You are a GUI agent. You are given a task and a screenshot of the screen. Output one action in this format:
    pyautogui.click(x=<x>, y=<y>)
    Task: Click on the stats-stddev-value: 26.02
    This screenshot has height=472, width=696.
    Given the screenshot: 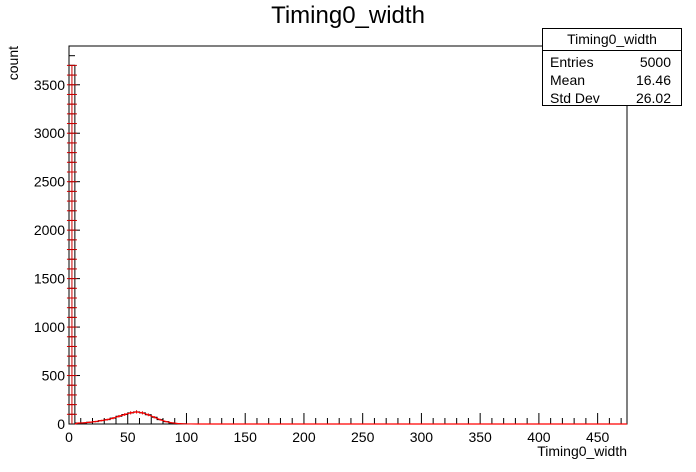 What is the action you would take?
    pyautogui.click(x=653, y=98)
    